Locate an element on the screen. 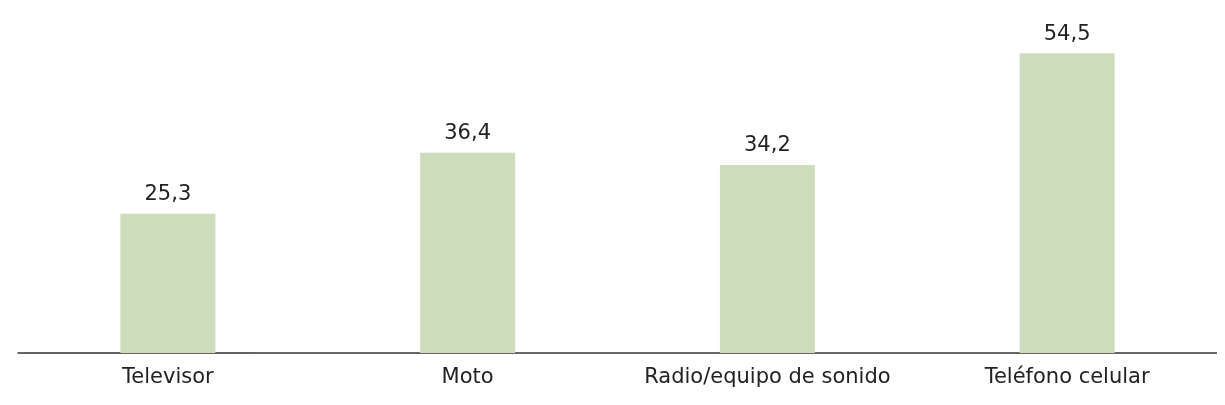  x-tick-label: Moto is located at coordinates (467, 375).